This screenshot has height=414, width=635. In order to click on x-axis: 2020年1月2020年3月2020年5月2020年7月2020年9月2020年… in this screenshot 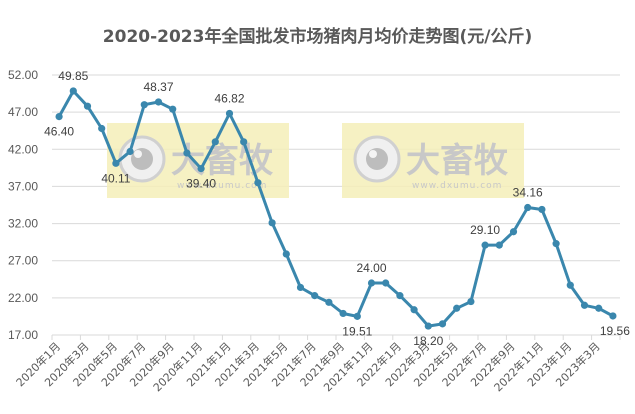, I will do `click(317, 364)`.